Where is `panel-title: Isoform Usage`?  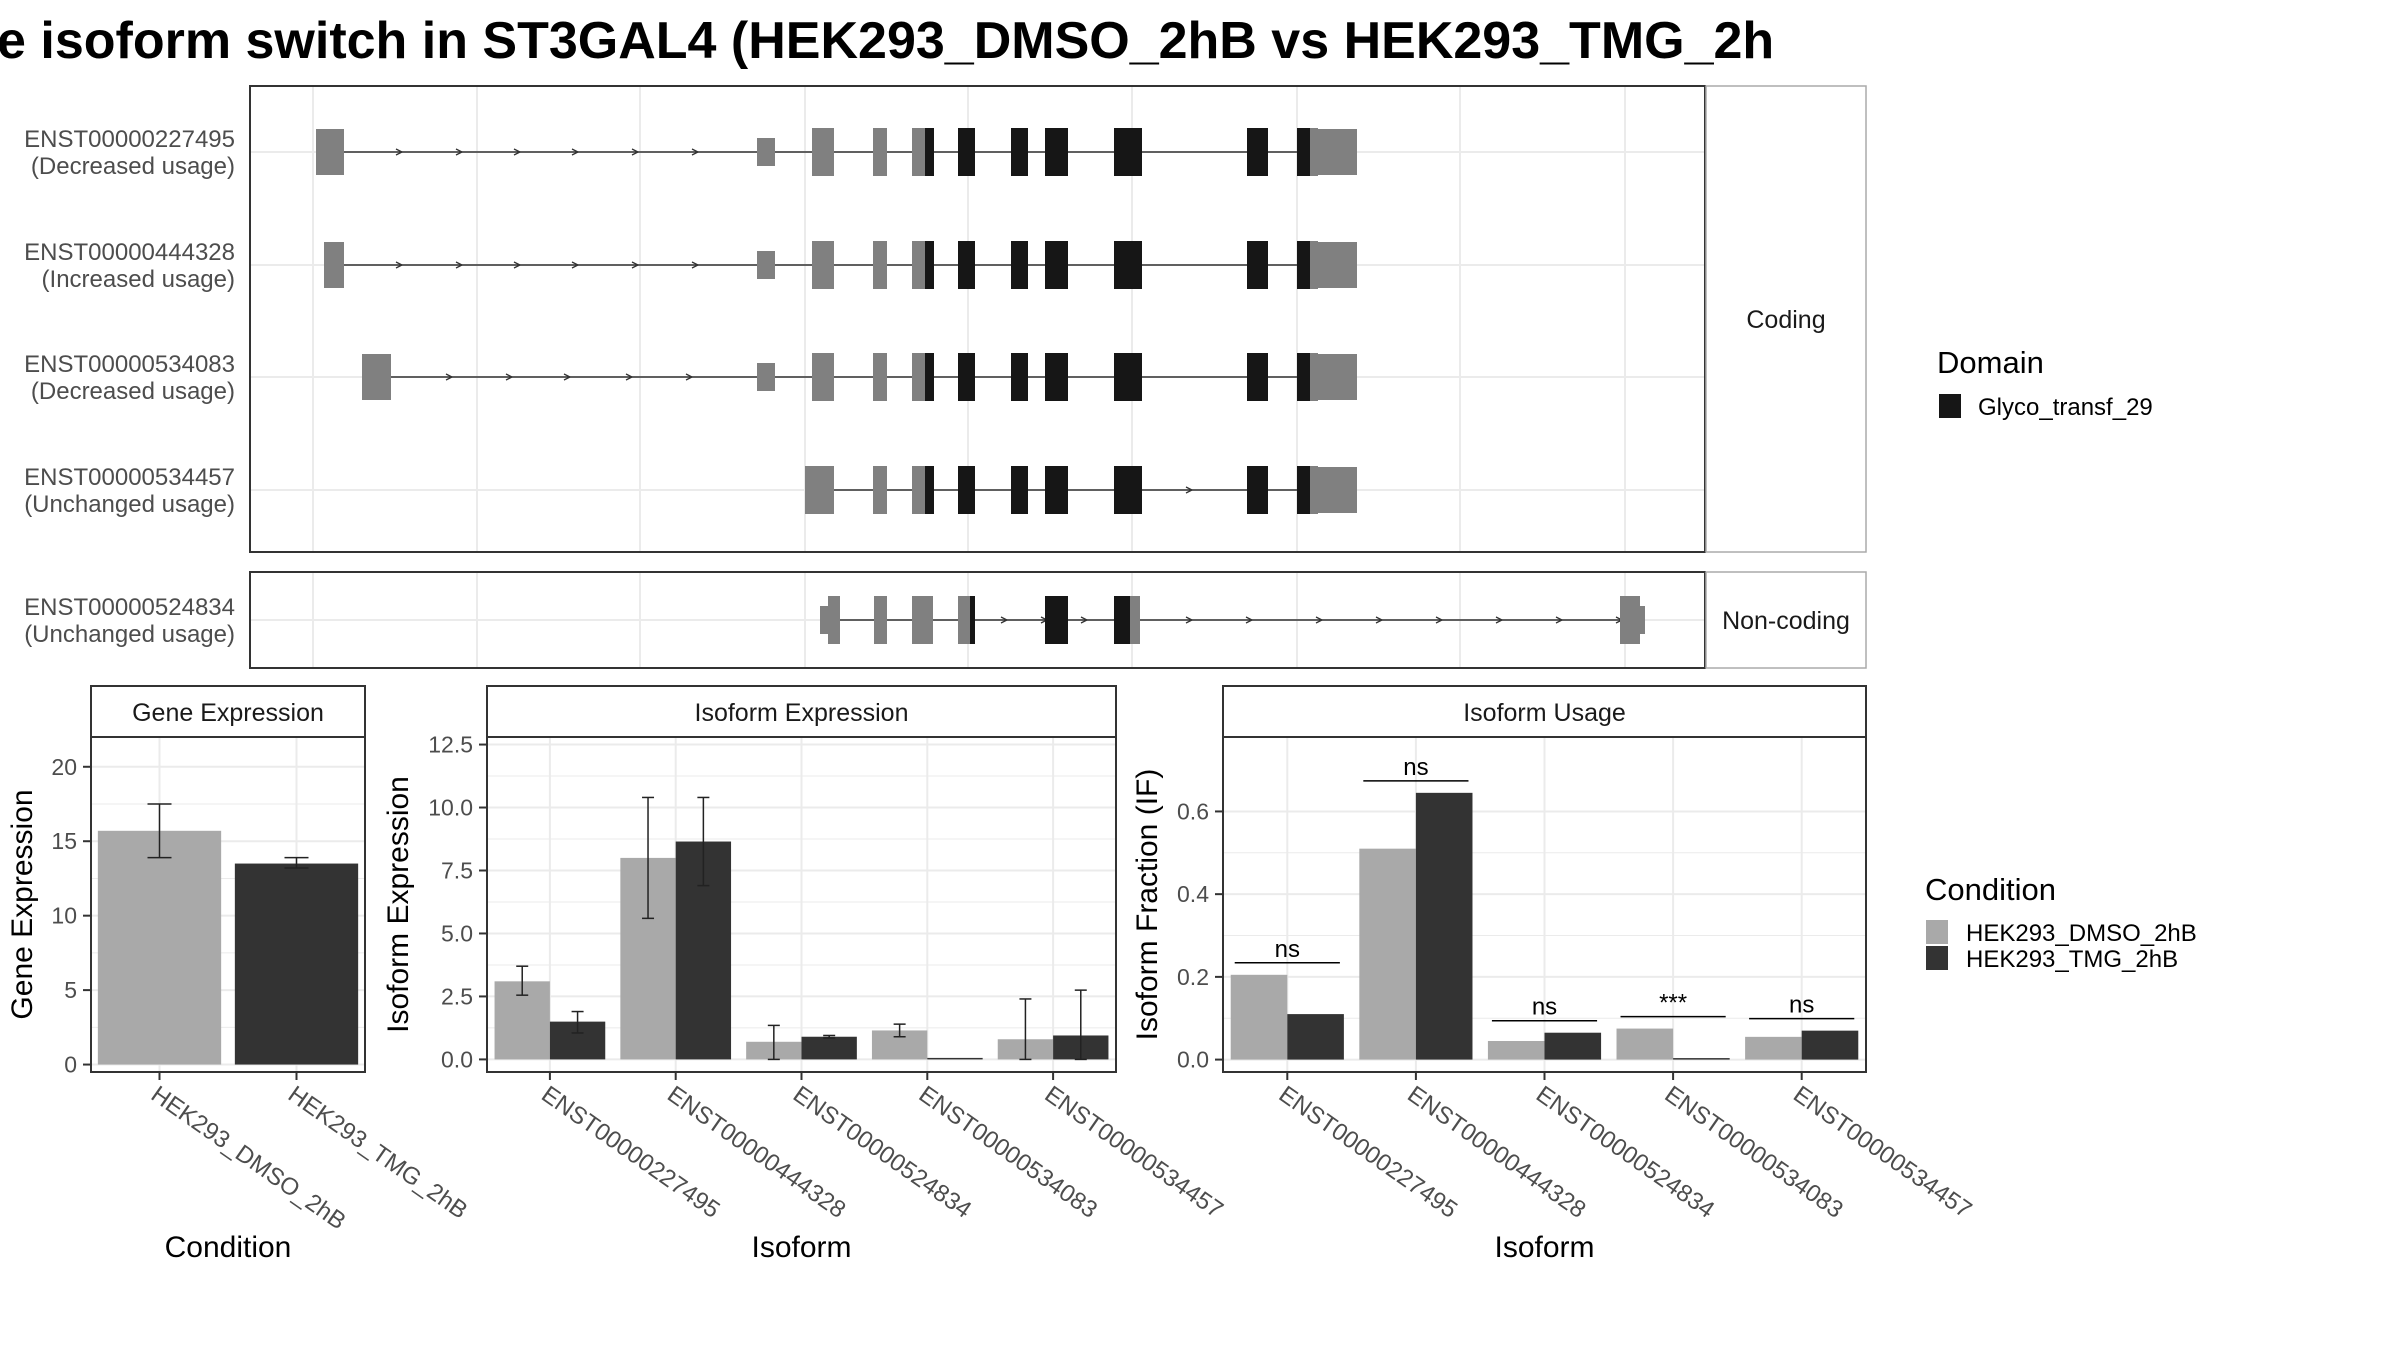 panel-title: Isoform Usage is located at coordinates (1544, 713).